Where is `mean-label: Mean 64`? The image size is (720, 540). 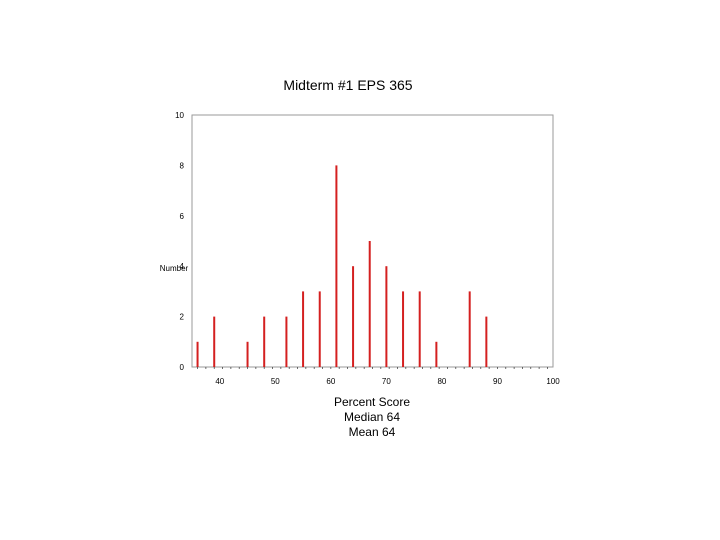 mean-label: Mean 64 is located at coordinates (372, 432).